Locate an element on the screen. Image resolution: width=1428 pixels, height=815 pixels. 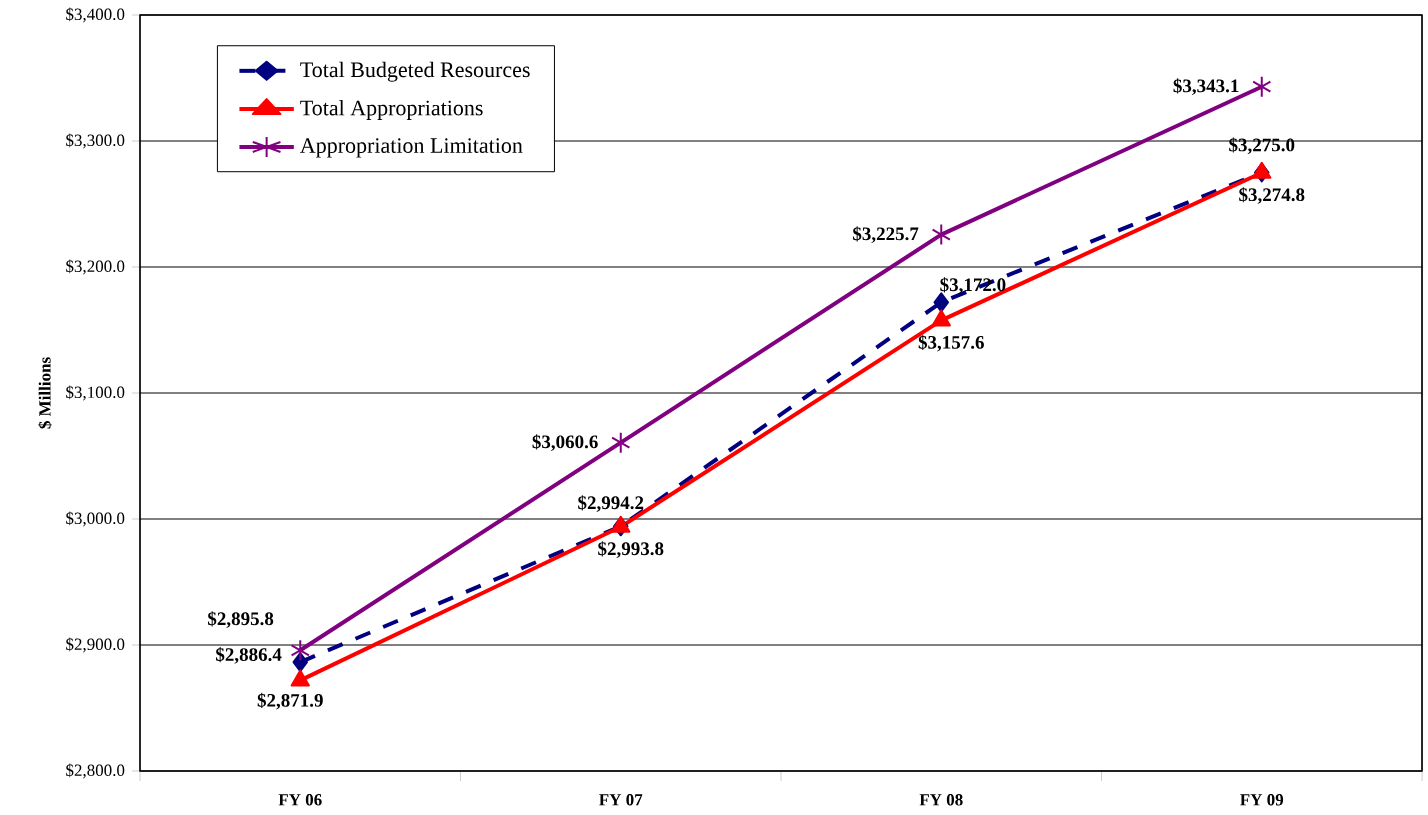
y-tick-label: $3,000.0 is located at coordinates (95, 519).